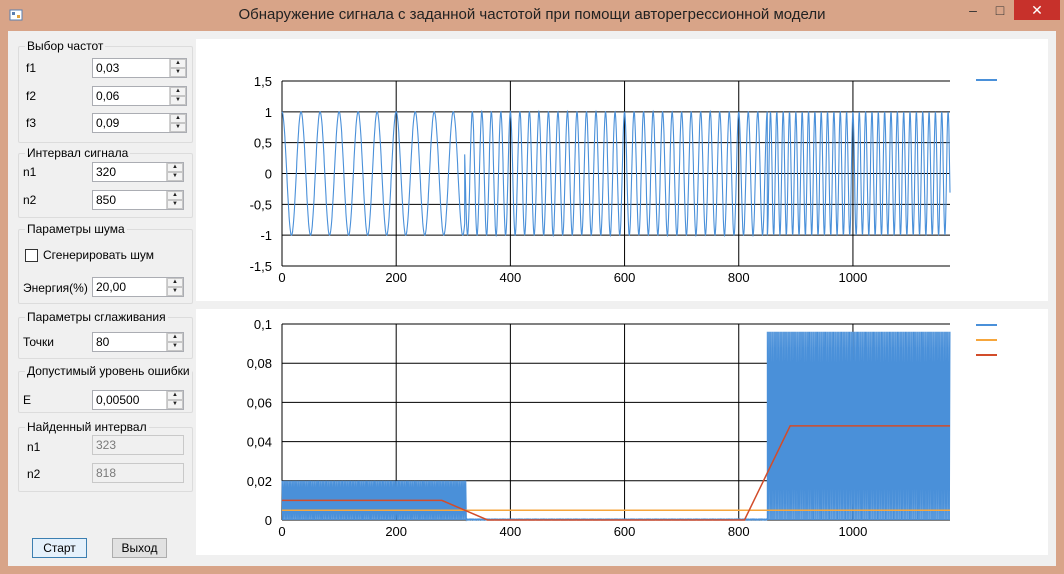  Describe the element at coordinates (138, 172) in the screenshot. I see `interval-n1-stepper: 320 ▲ ▼` at that location.